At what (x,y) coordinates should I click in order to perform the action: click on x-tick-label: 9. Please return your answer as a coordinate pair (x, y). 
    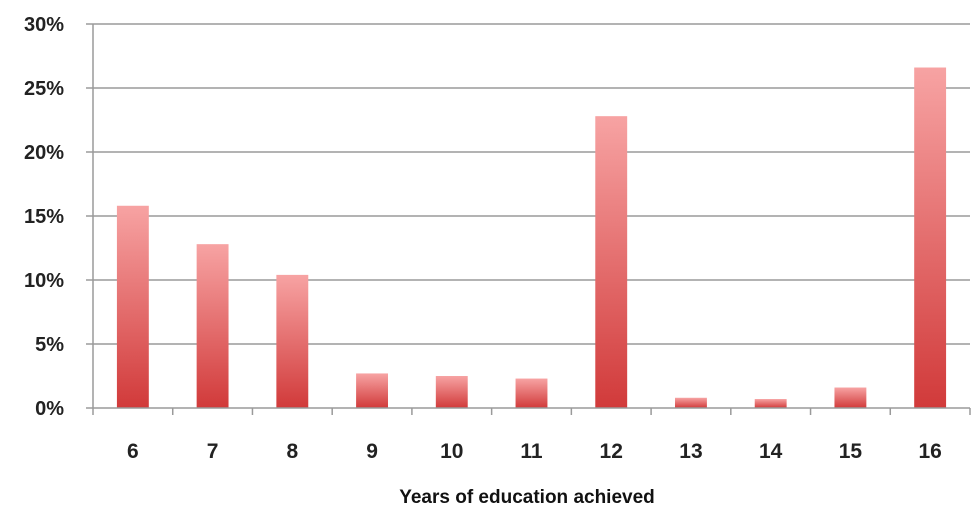
    Looking at the image, I should click on (372, 451).